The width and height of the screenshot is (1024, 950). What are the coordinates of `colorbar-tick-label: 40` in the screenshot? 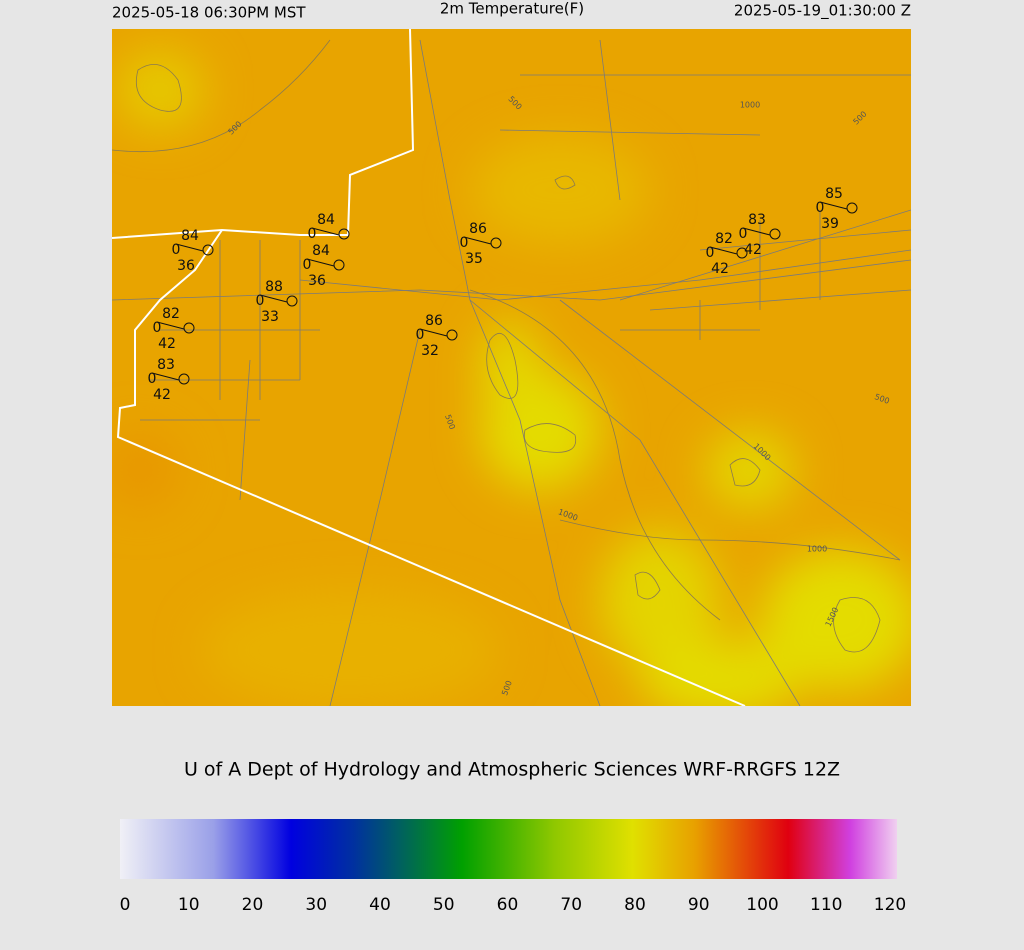 It's located at (380, 905).